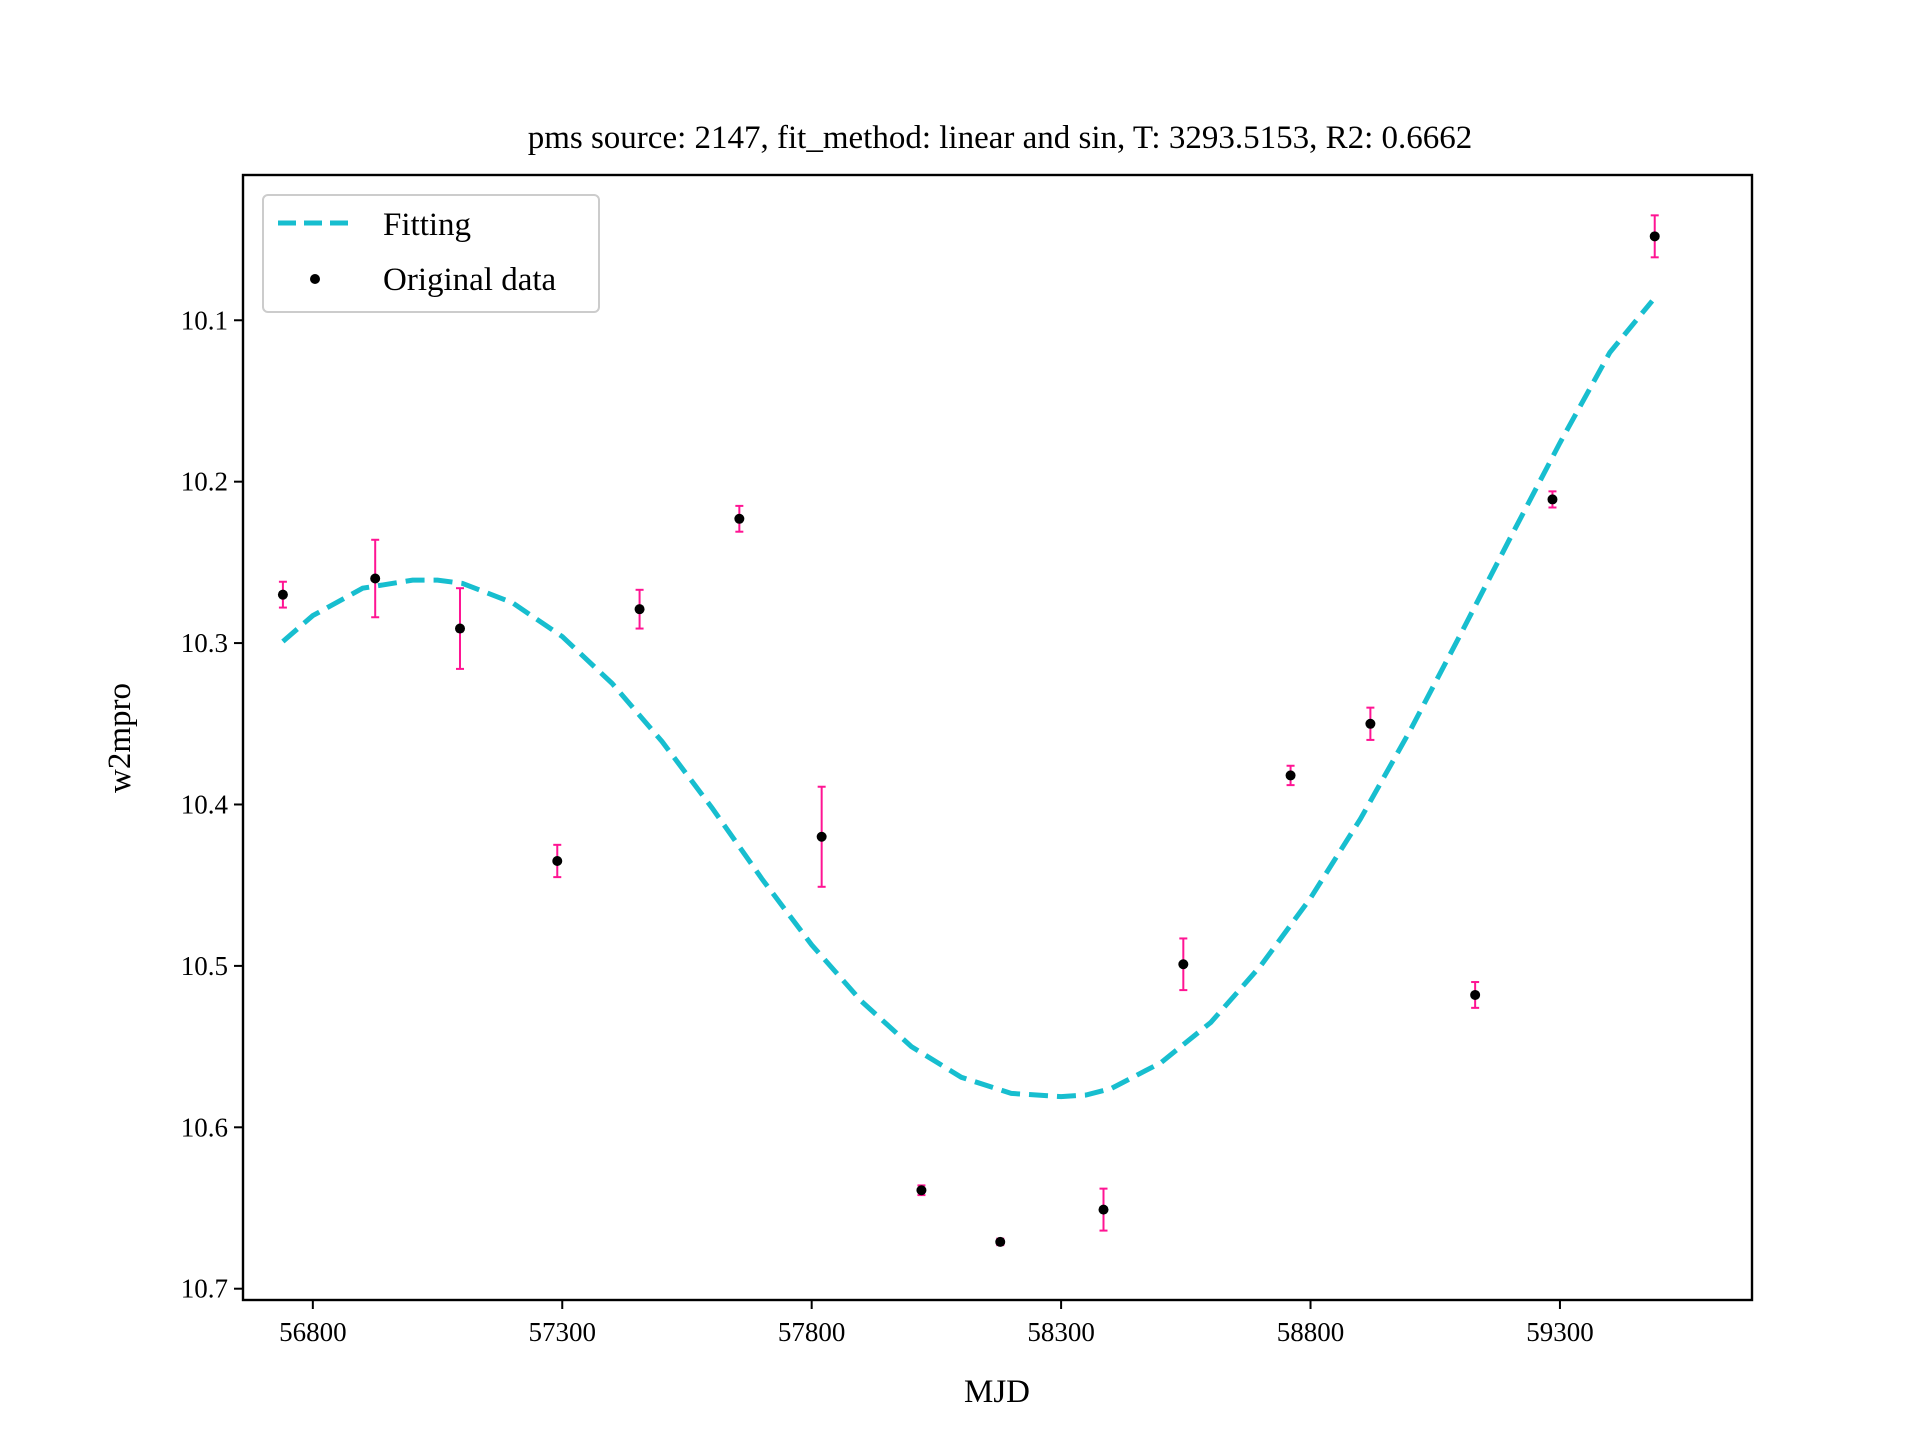 The image size is (1920, 1440). Describe the element at coordinates (812, 1332) in the screenshot. I see `x-tick-label: 57800` at that location.